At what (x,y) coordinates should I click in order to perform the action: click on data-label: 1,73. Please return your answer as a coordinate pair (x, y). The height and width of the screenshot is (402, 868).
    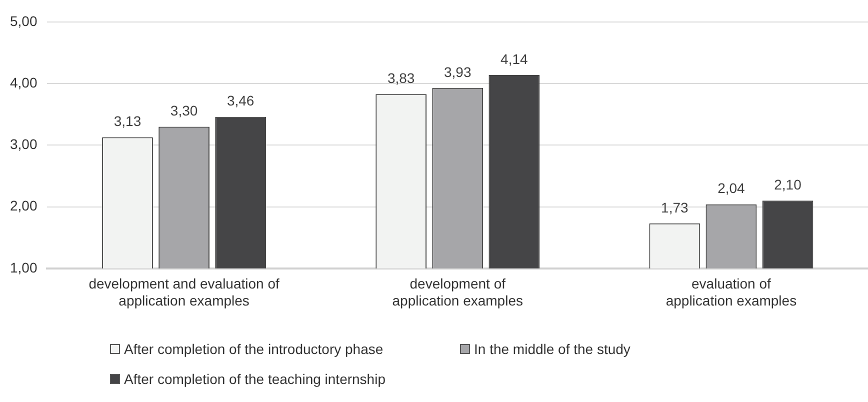
    Looking at the image, I should click on (675, 207).